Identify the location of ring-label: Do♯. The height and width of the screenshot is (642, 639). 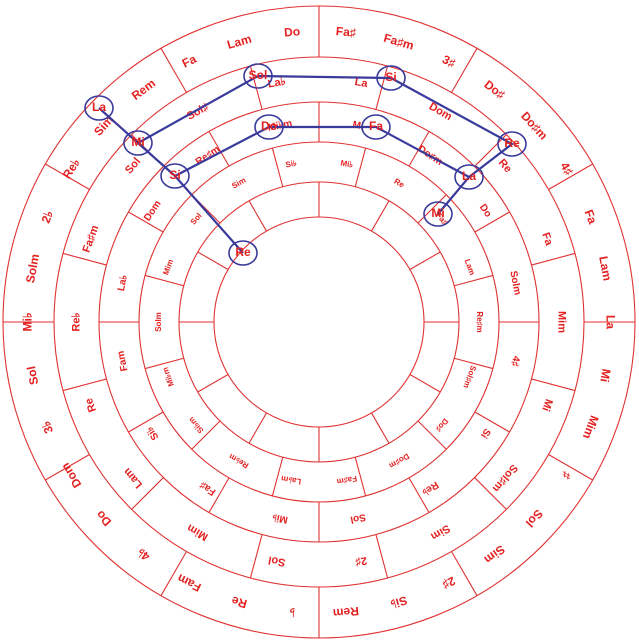
(495, 89).